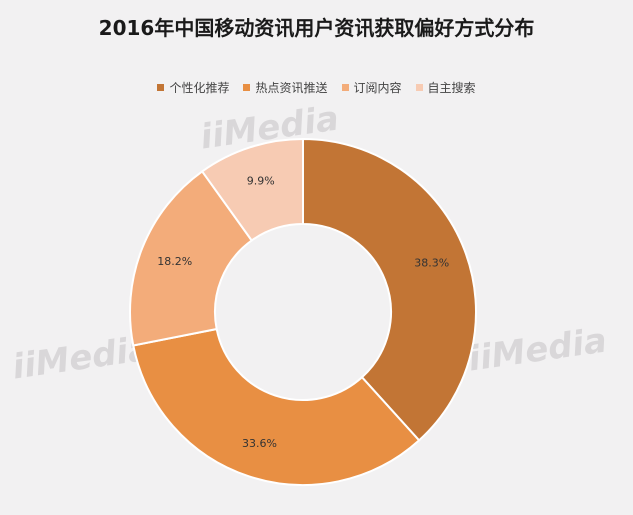 The width and height of the screenshot is (633, 515). I want to click on chart-title: 2016年中国移动资讯用户资讯获取偏好方式分布, so click(316, 28).